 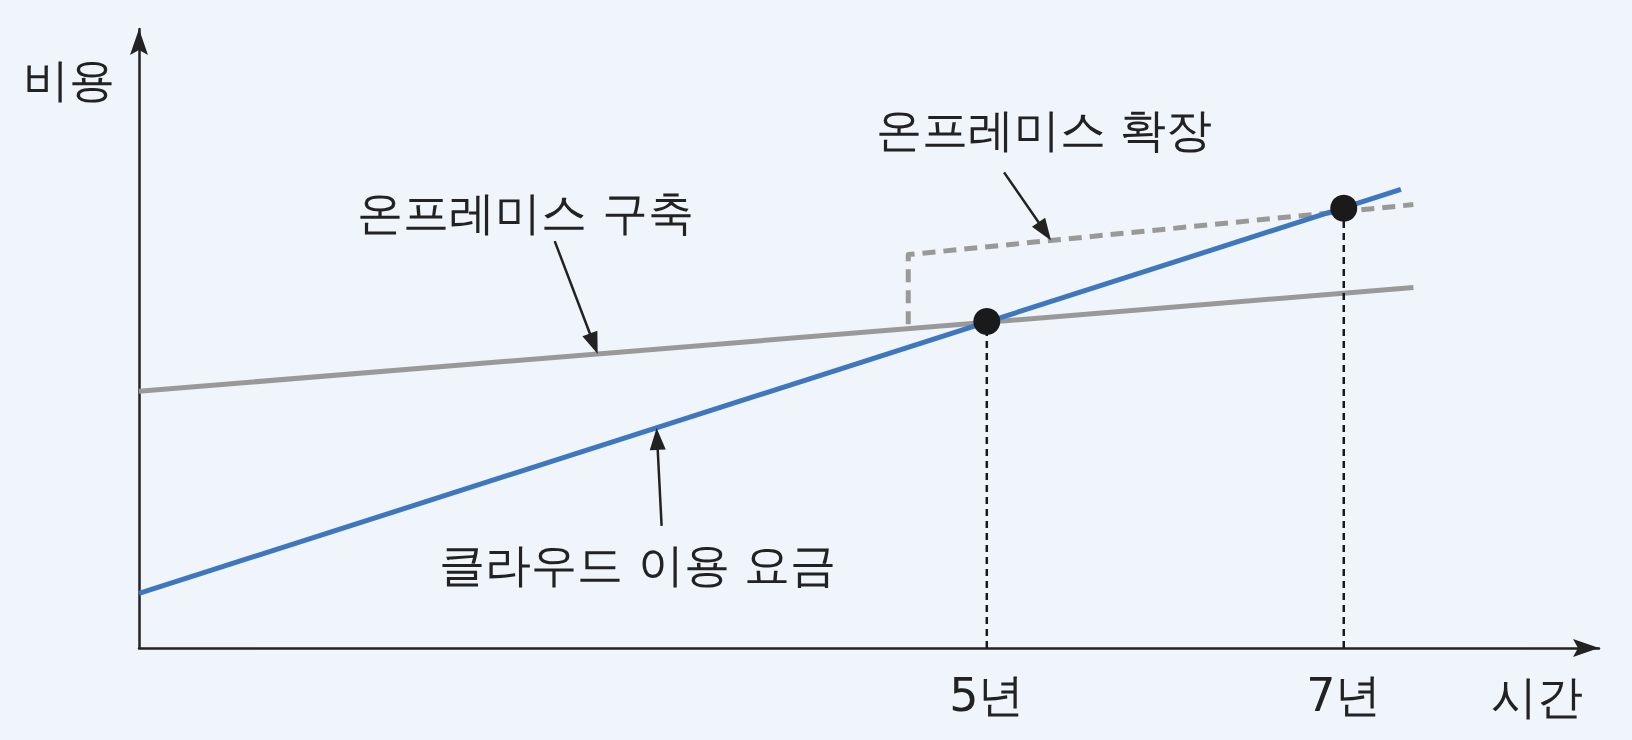 I want to click on x-tick-label: 7년, so click(x=1344, y=695).